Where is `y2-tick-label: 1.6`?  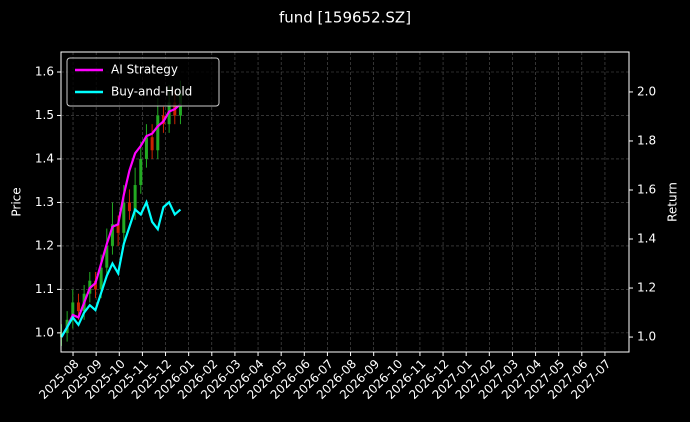
y2-tick-label: 1.6 is located at coordinates (646, 189).